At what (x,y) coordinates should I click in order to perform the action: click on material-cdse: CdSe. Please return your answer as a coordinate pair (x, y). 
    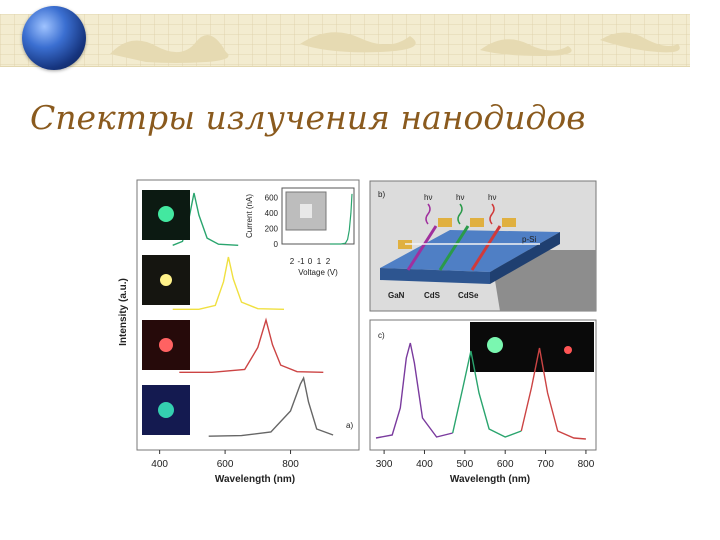
    Looking at the image, I should click on (468, 295).